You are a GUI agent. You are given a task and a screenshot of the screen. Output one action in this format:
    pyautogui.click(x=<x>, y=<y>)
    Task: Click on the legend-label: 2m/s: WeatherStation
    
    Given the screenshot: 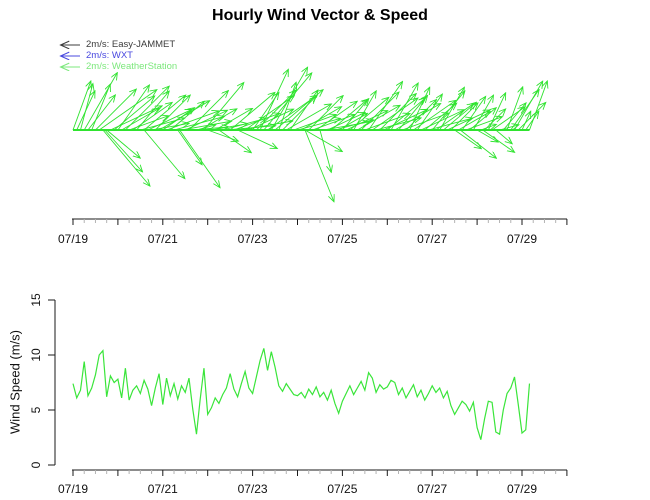 What is the action you would take?
    pyautogui.click(x=132, y=66)
    